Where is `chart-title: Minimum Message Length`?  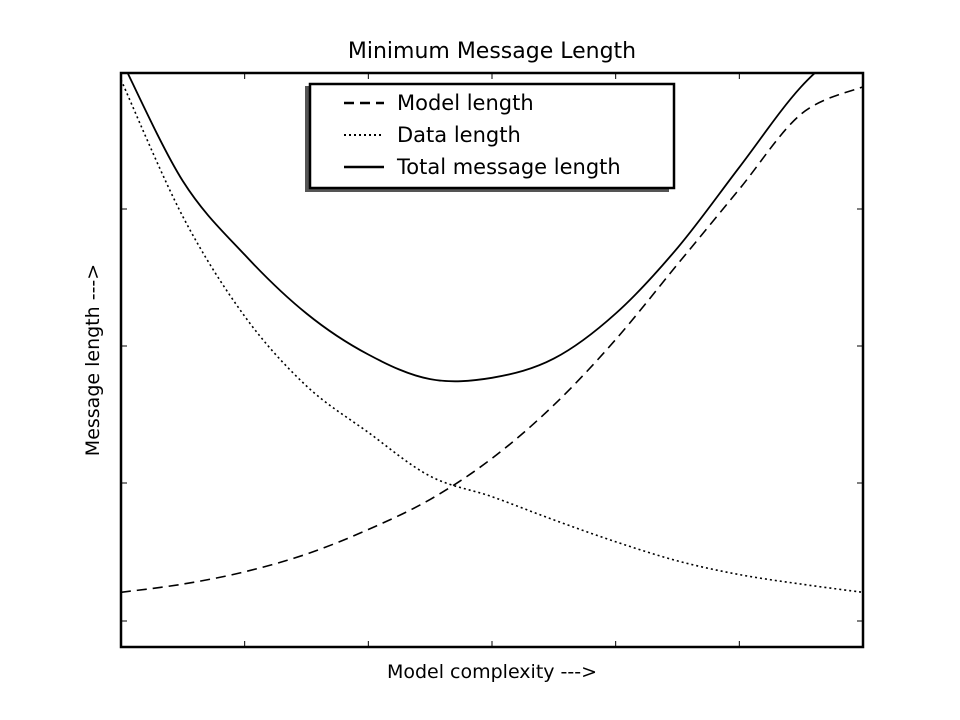
chart-title: Minimum Message Length is located at coordinates (492, 51).